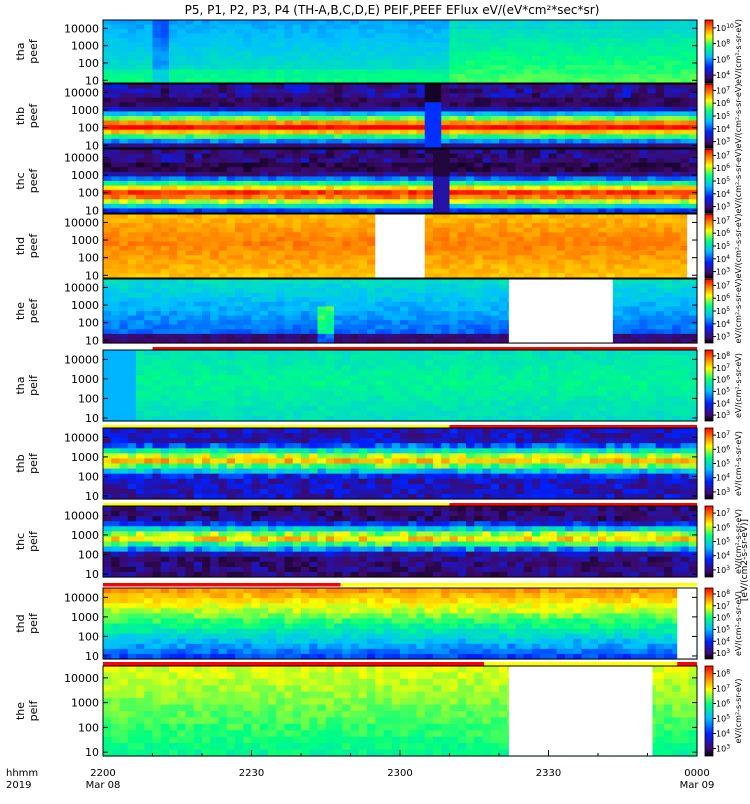  What do you see at coordinates (81, 157) in the screenshot?
I see `y-tick-label: 10000` at bounding box center [81, 157].